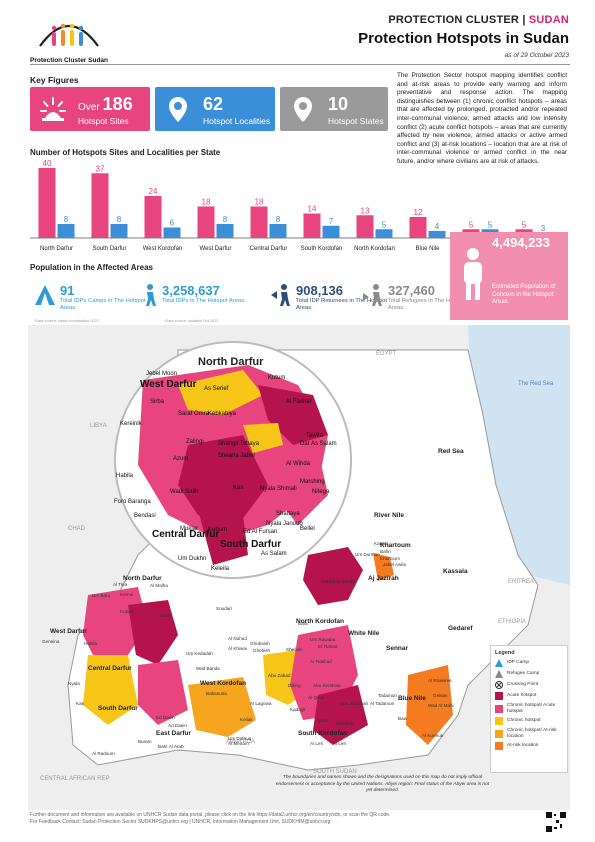 The height and width of the screenshot is (842, 595). Describe the element at coordinates (184, 492) in the screenshot. I see `inset-place-label: Wadi Salih` at that location.